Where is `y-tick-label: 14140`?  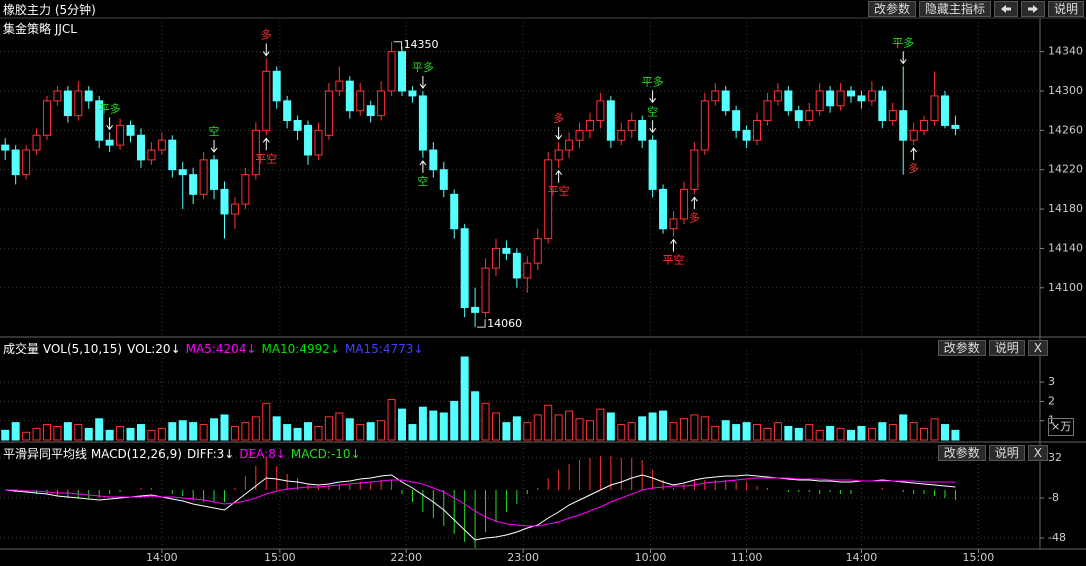
y-tick-label: 14140 is located at coordinates (1065, 247).